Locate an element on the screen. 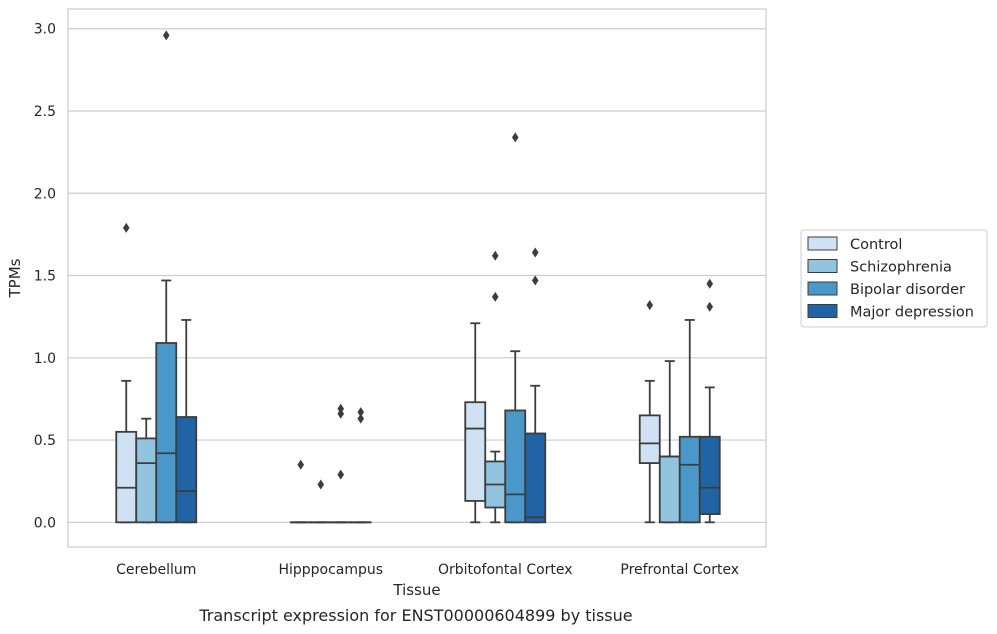 The width and height of the screenshot is (997, 634). y-axis-ticks: 0.0 0.5 1.0 1.5 2.0 2.5 3.0 is located at coordinates (45, 277).